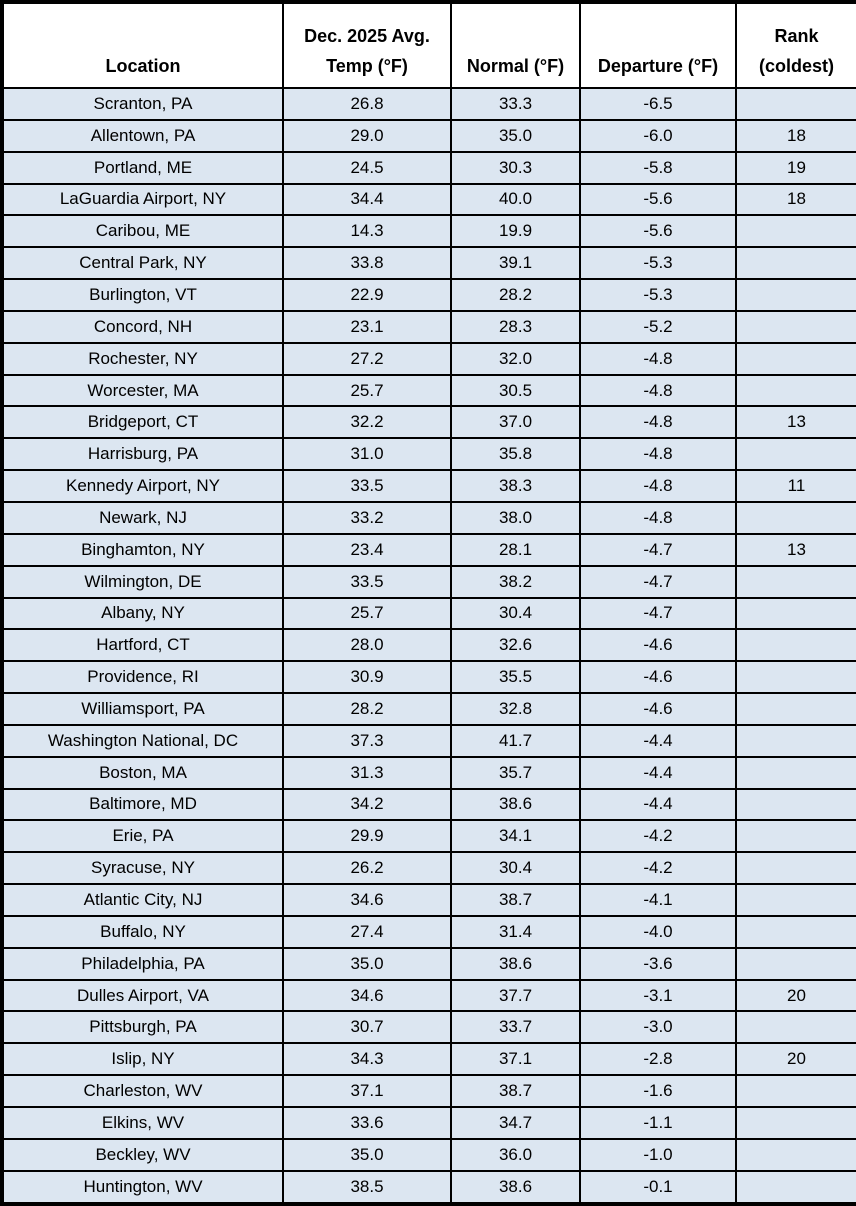 This screenshot has width=856, height=1206. I want to click on location-cell: Rochester, NY, so click(142, 358).